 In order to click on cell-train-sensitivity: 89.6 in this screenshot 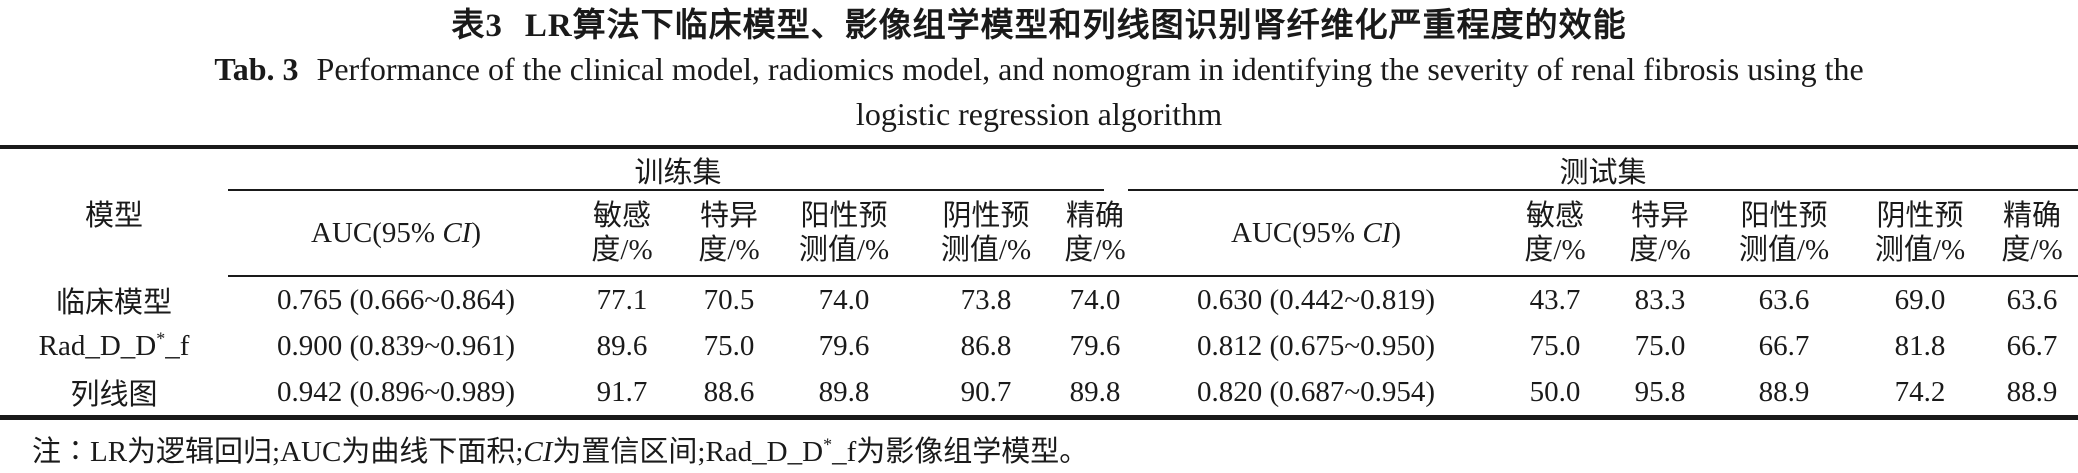, I will do `click(622, 345)`.